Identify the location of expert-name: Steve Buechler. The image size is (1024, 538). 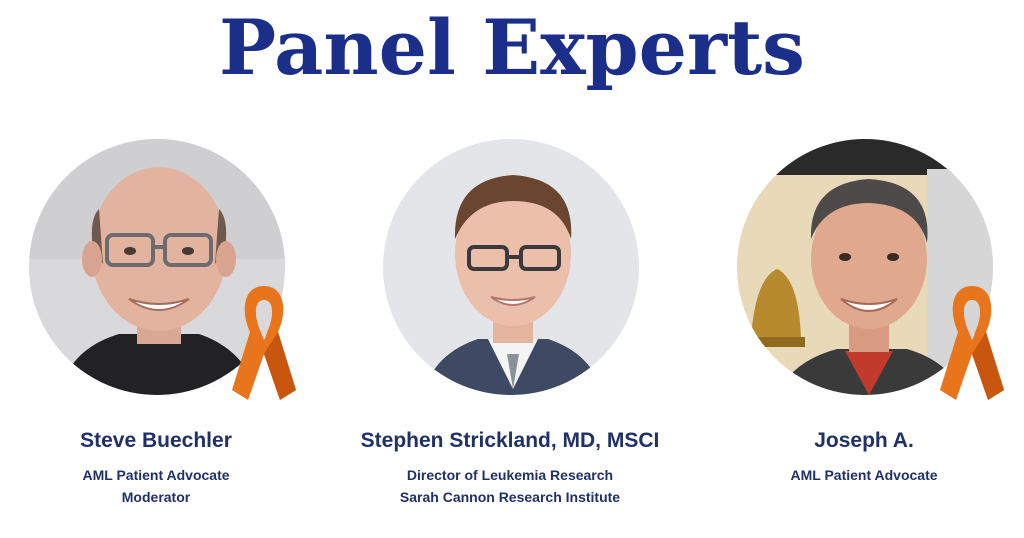
(156, 440).